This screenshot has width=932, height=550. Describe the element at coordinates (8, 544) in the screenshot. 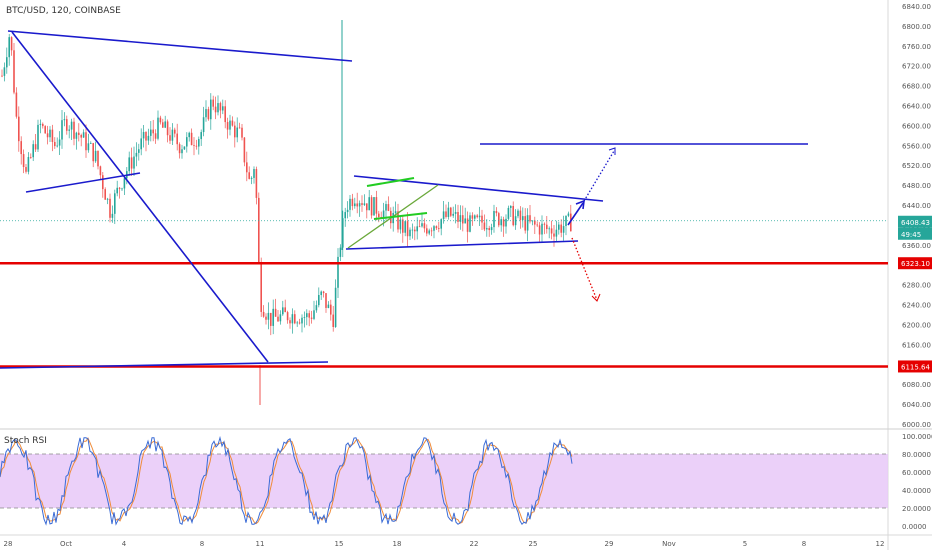

I see `x-tick-label: 28` at that location.